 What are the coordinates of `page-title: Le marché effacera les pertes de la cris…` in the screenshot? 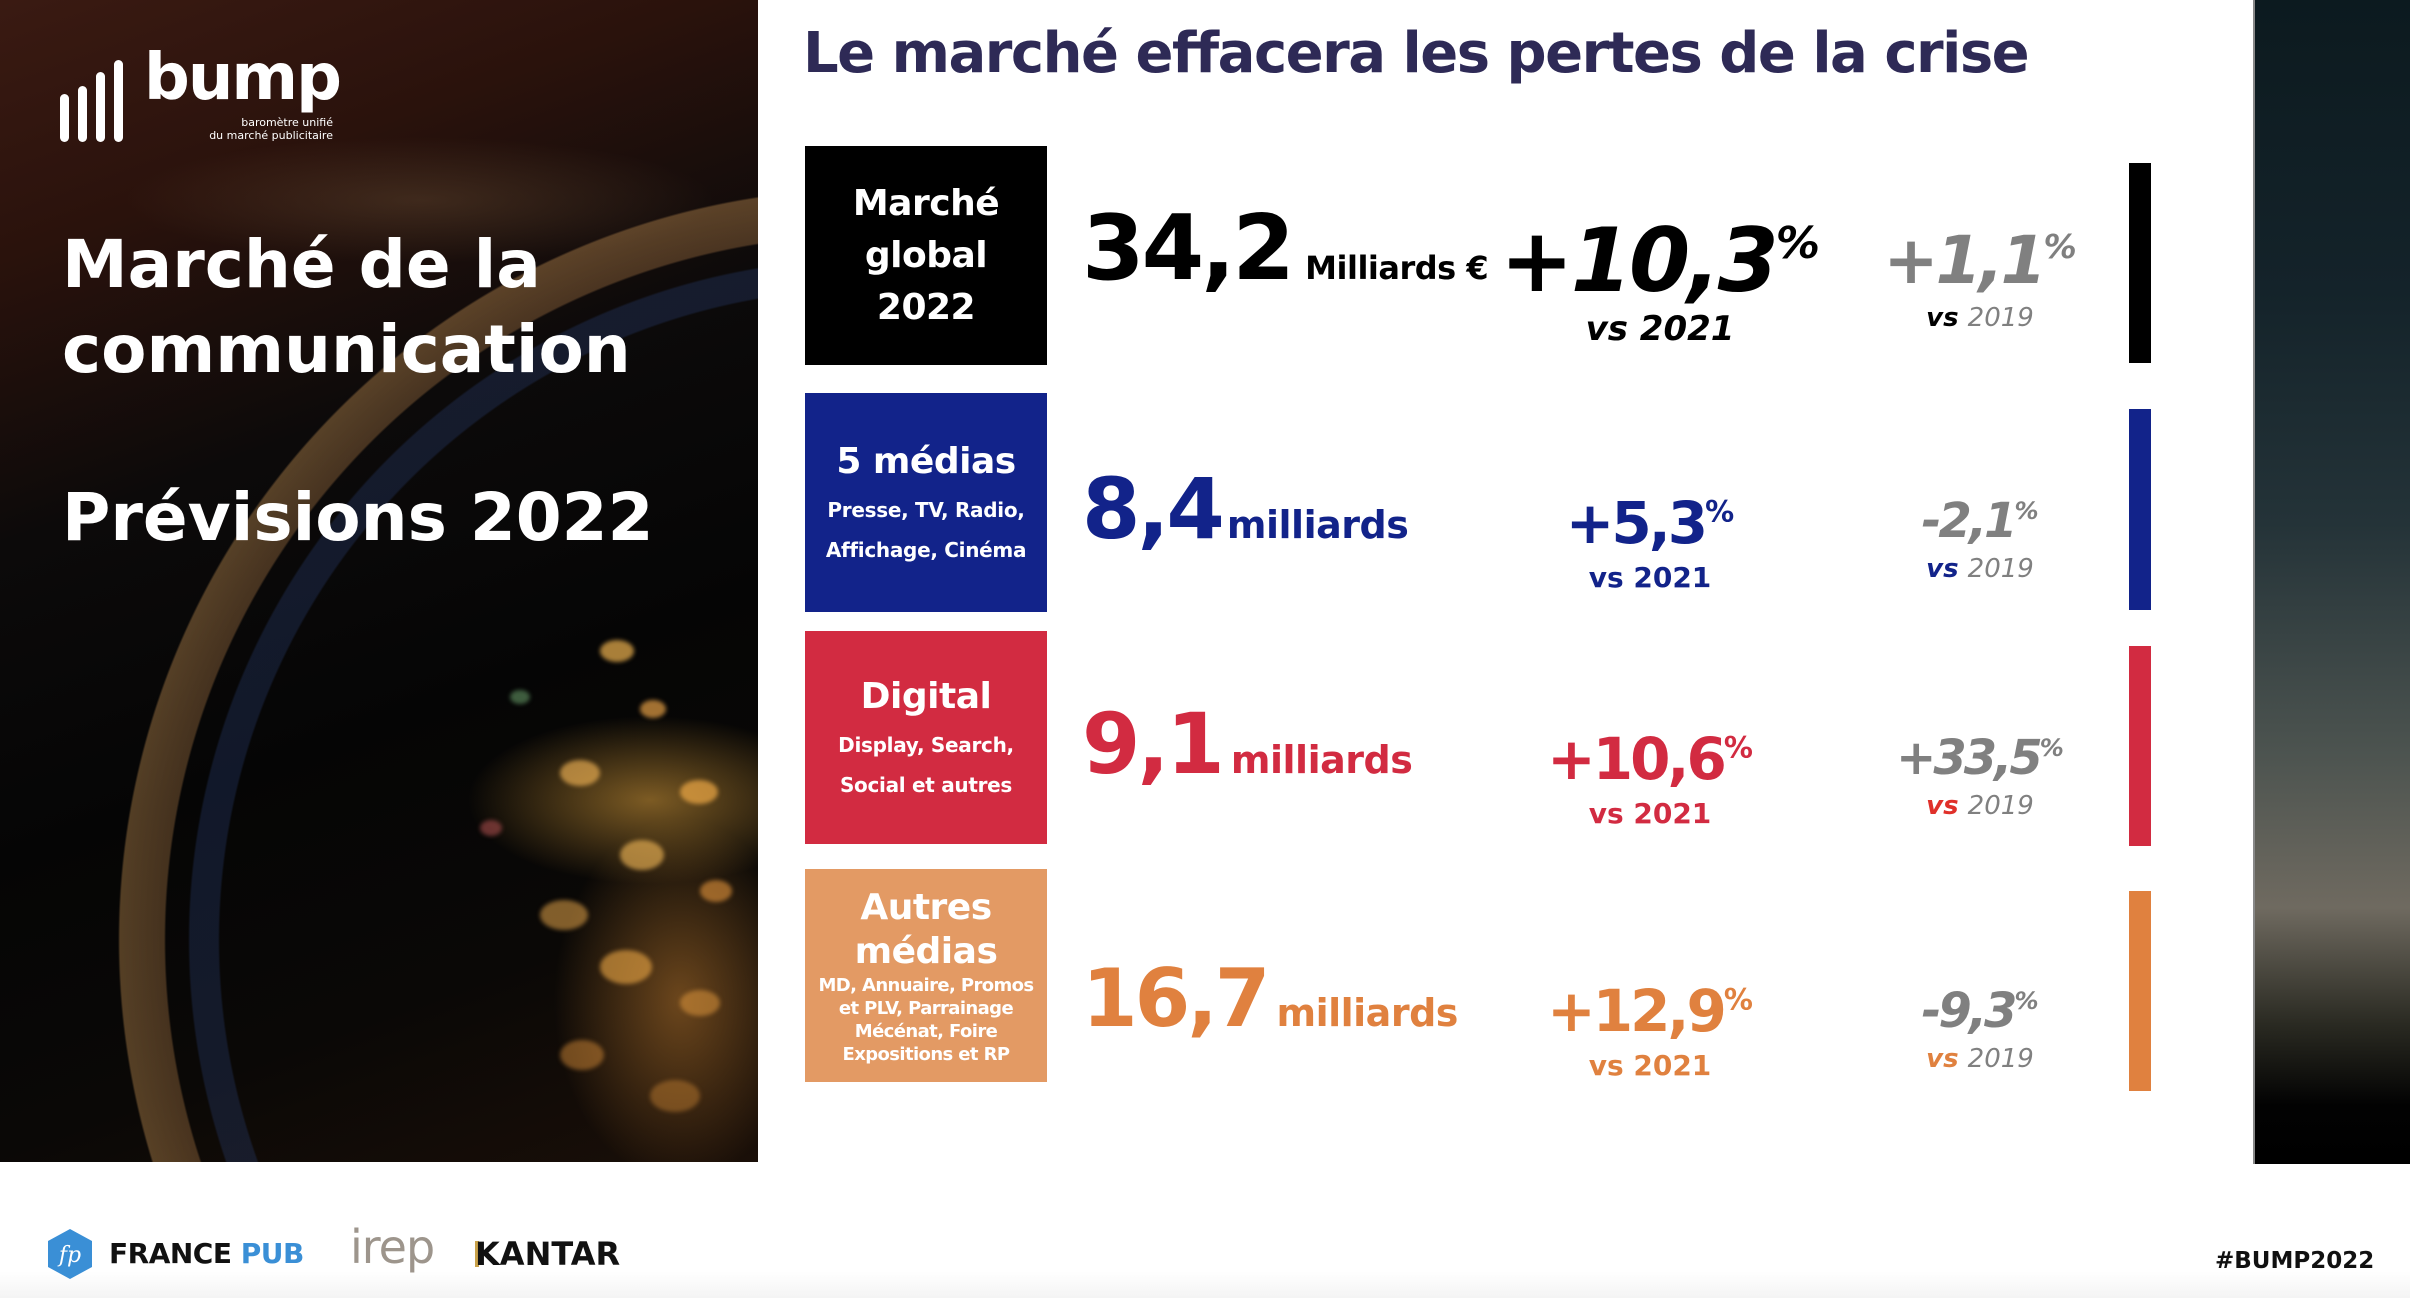 It's located at (1416, 53).